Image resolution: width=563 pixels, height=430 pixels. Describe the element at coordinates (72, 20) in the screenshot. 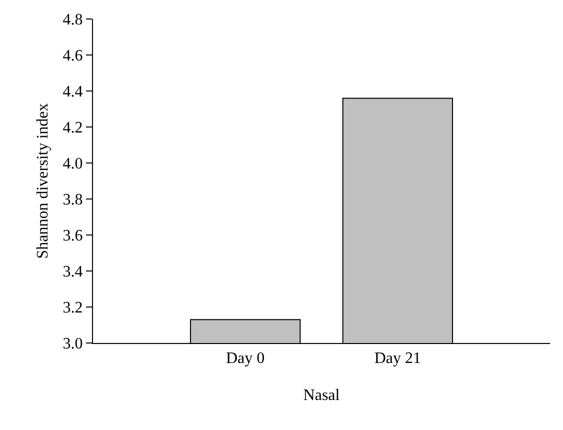

I see `y-tick-label: 4.8` at that location.